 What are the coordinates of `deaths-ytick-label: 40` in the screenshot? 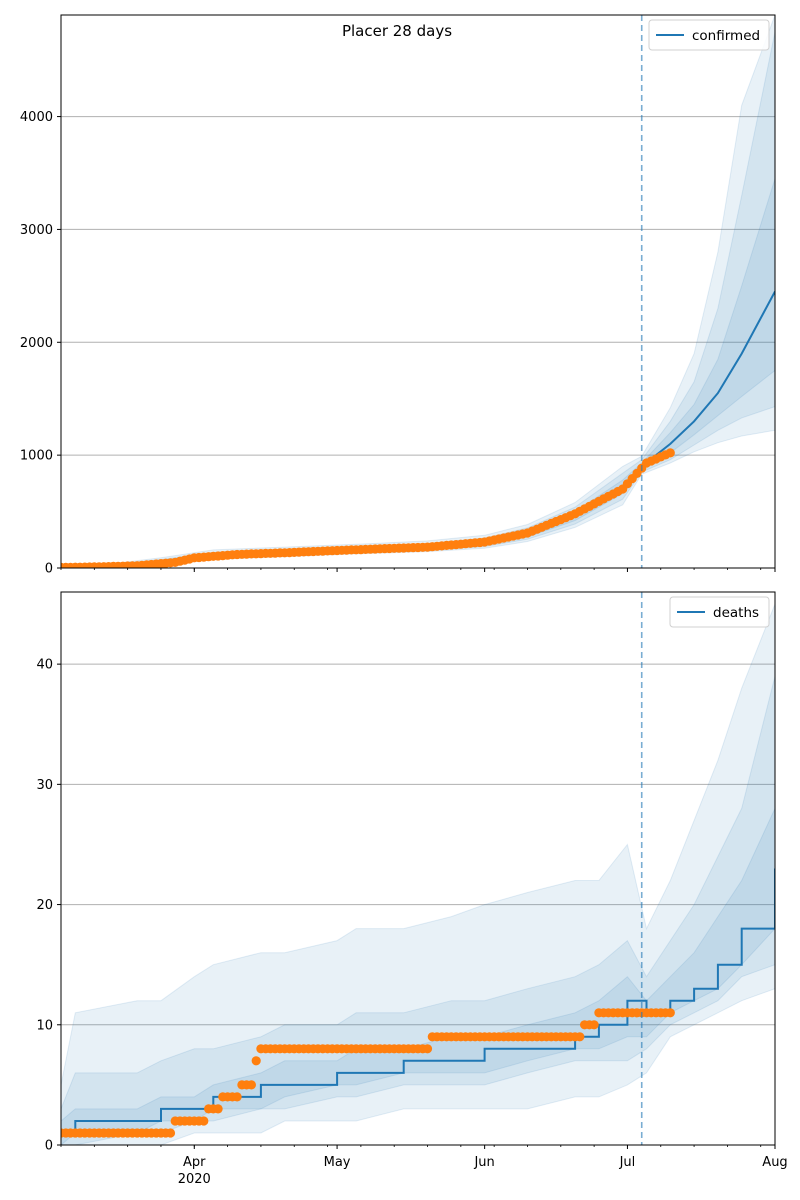 It's located at (44, 665).